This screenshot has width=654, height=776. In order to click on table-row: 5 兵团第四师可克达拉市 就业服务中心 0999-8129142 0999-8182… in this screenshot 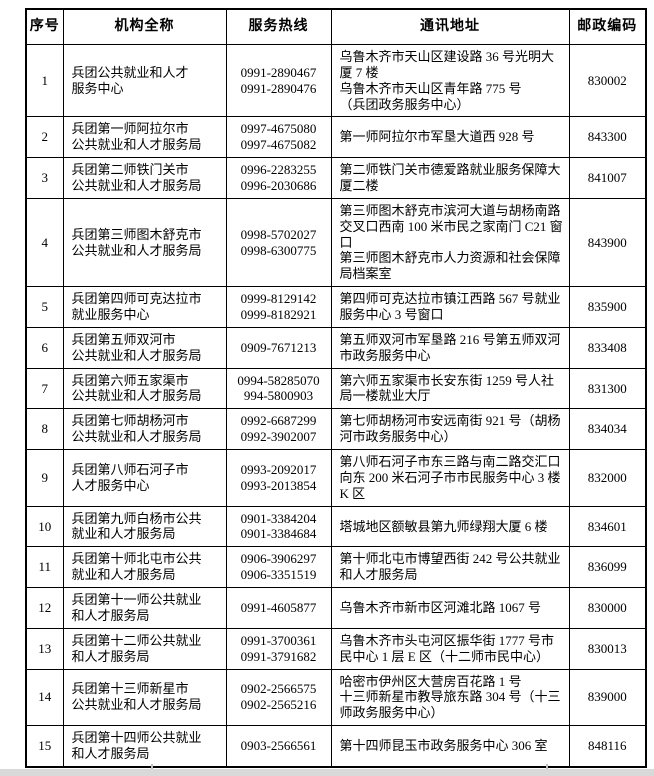, I will do `click(336, 307)`.